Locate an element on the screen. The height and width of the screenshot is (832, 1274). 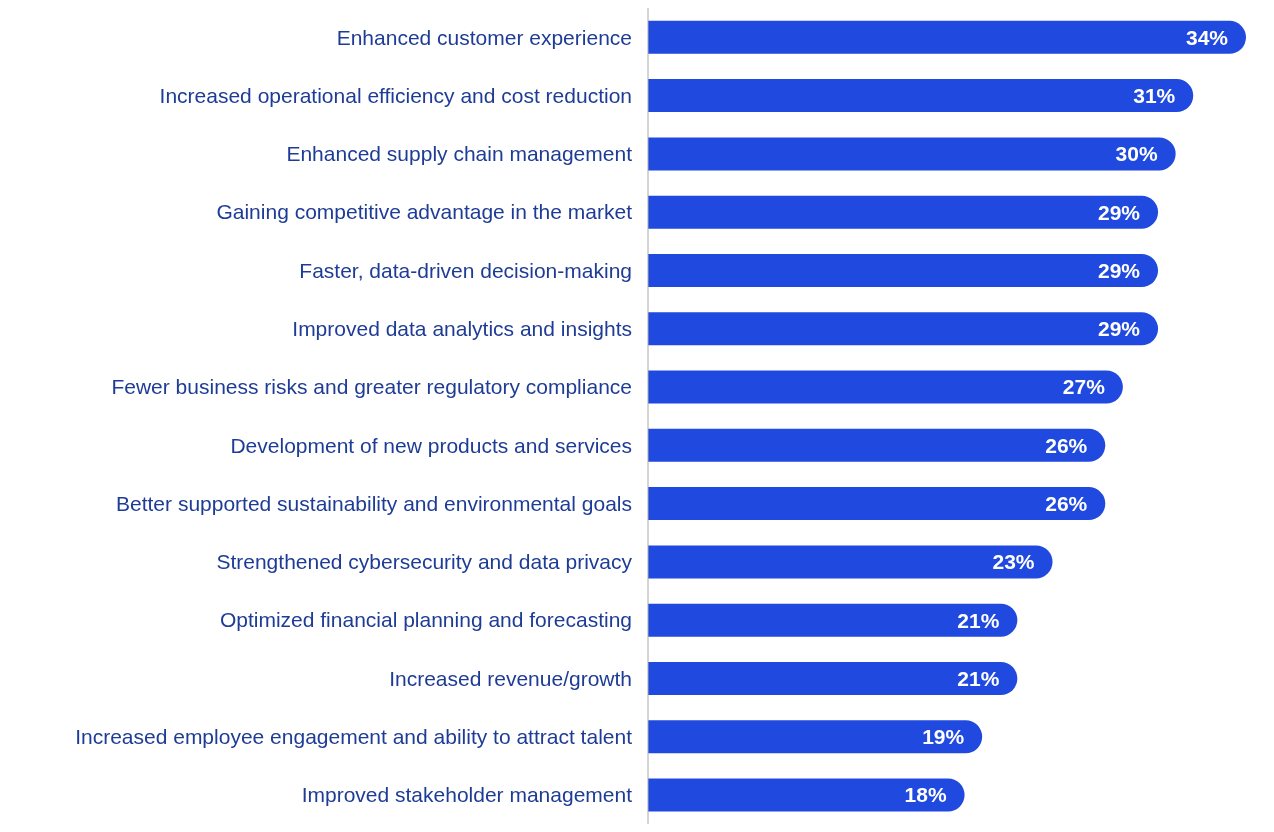
data-label: 30% is located at coordinates (1136, 154).